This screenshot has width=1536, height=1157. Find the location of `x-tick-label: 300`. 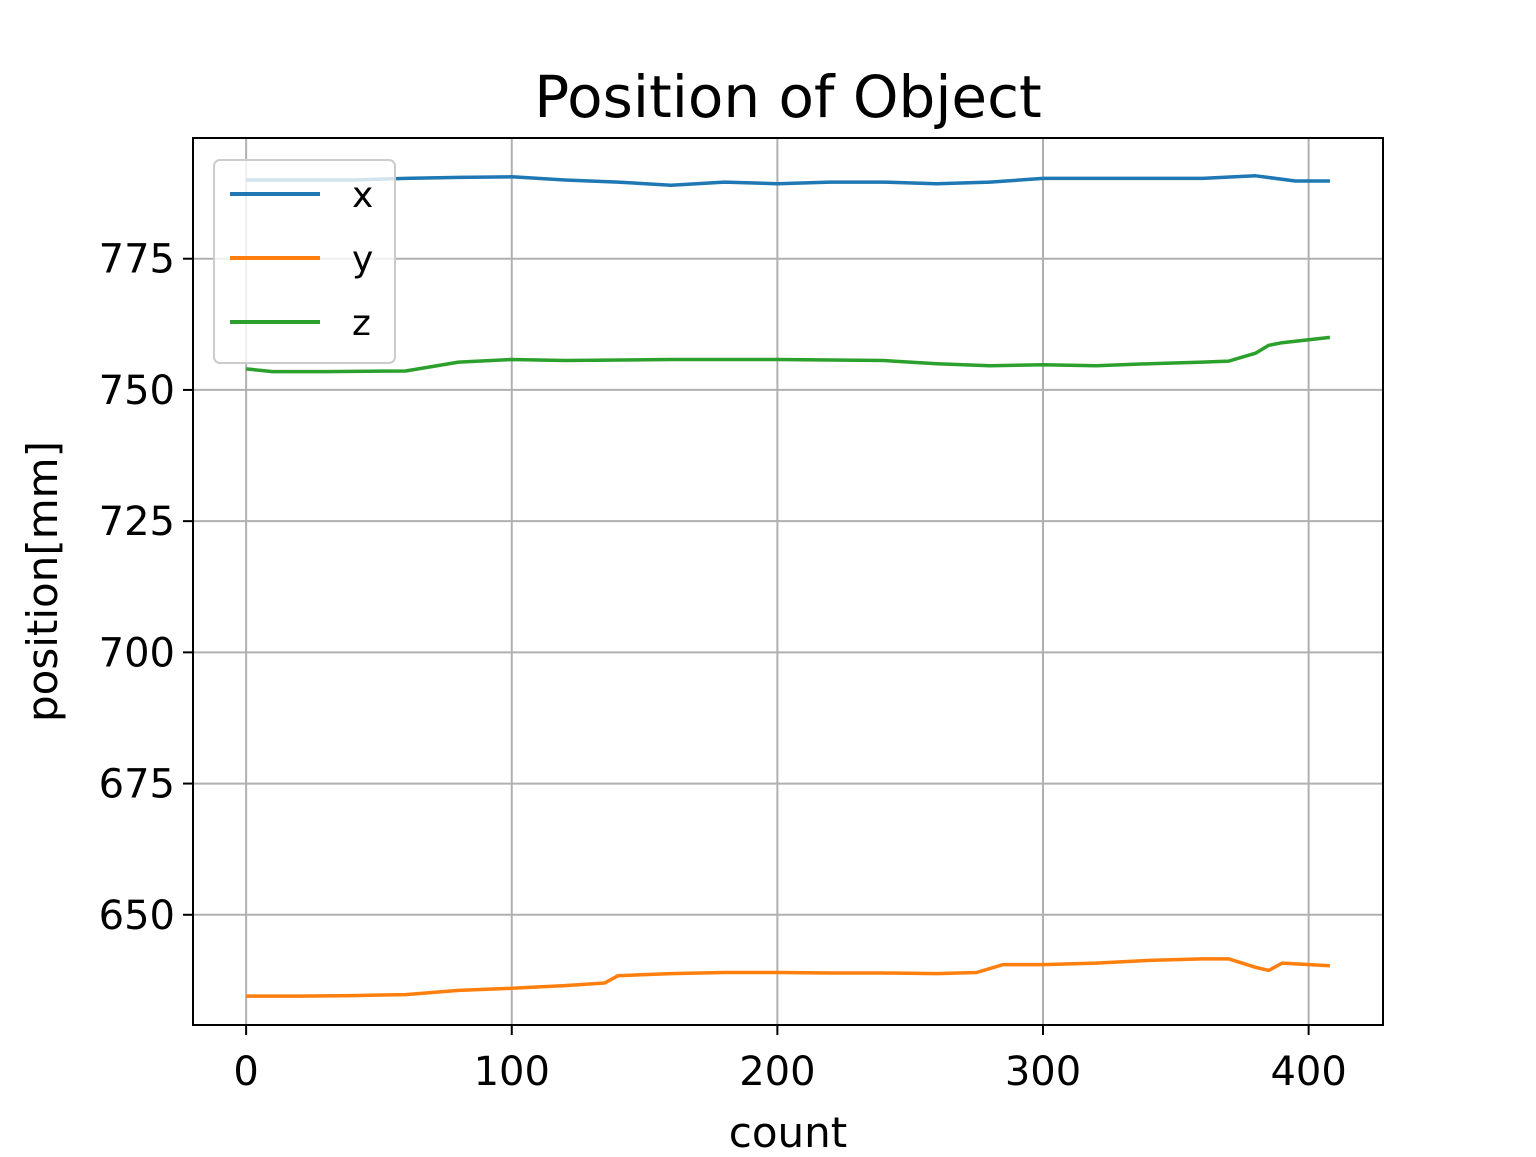

x-tick-label: 300 is located at coordinates (1043, 1072).